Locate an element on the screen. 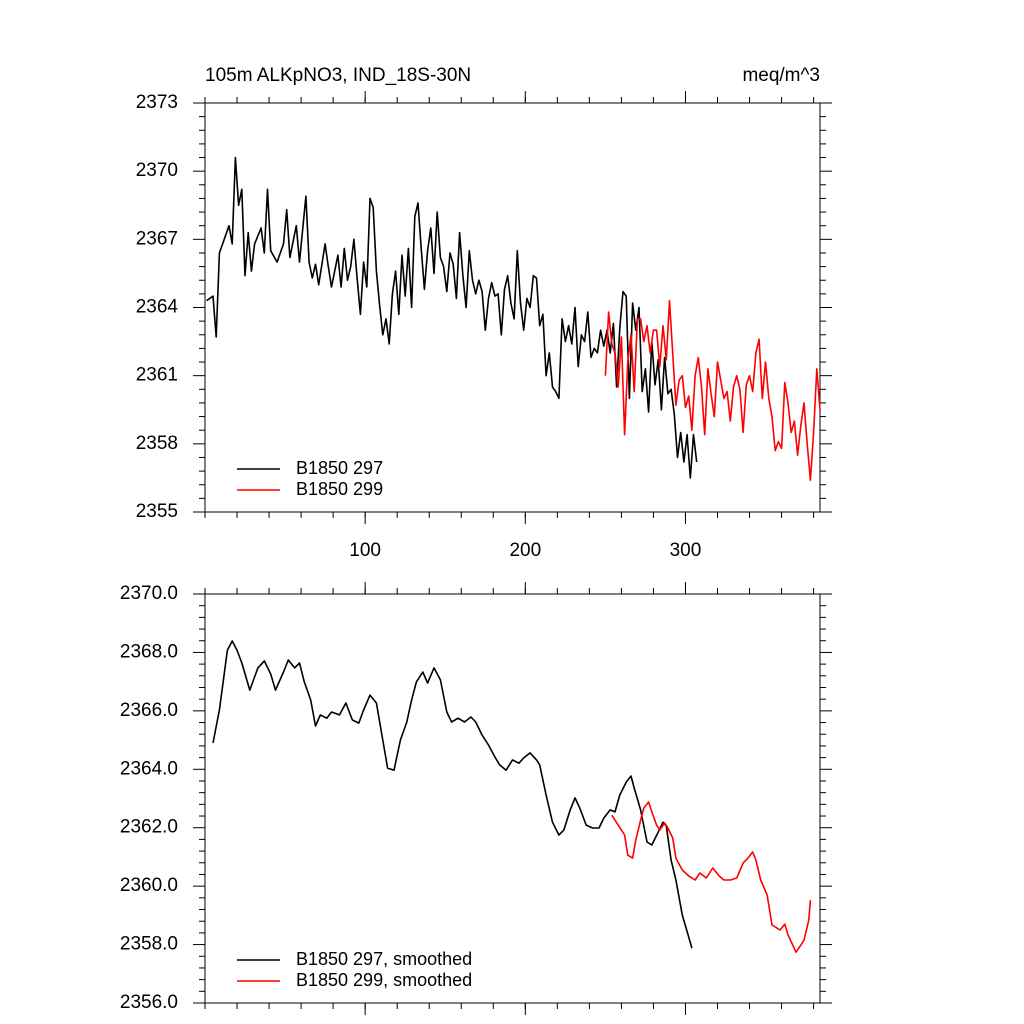  x-tick-label: 300 is located at coordinates (686, 550).